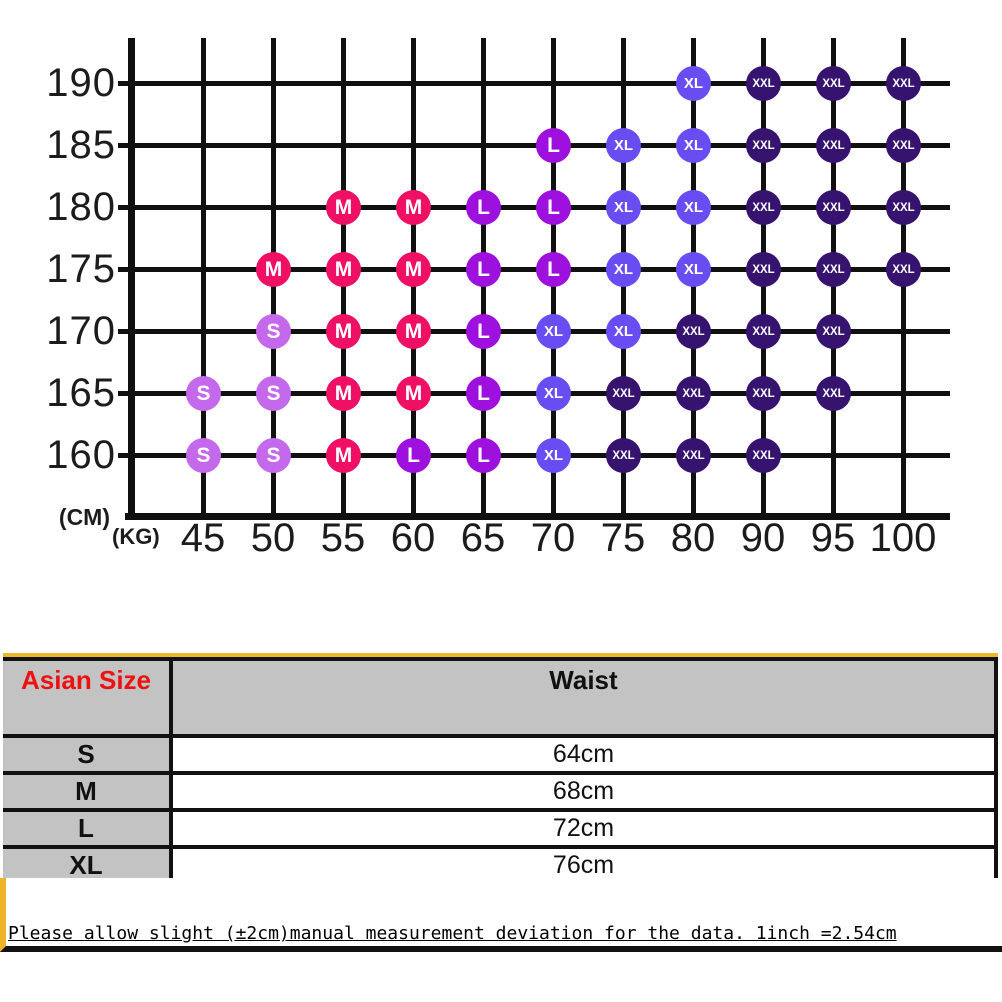 This screenshot has height=1002, width=1002. I want to click on size-dot-l-60kg-160cm: L, so click(413, 455).